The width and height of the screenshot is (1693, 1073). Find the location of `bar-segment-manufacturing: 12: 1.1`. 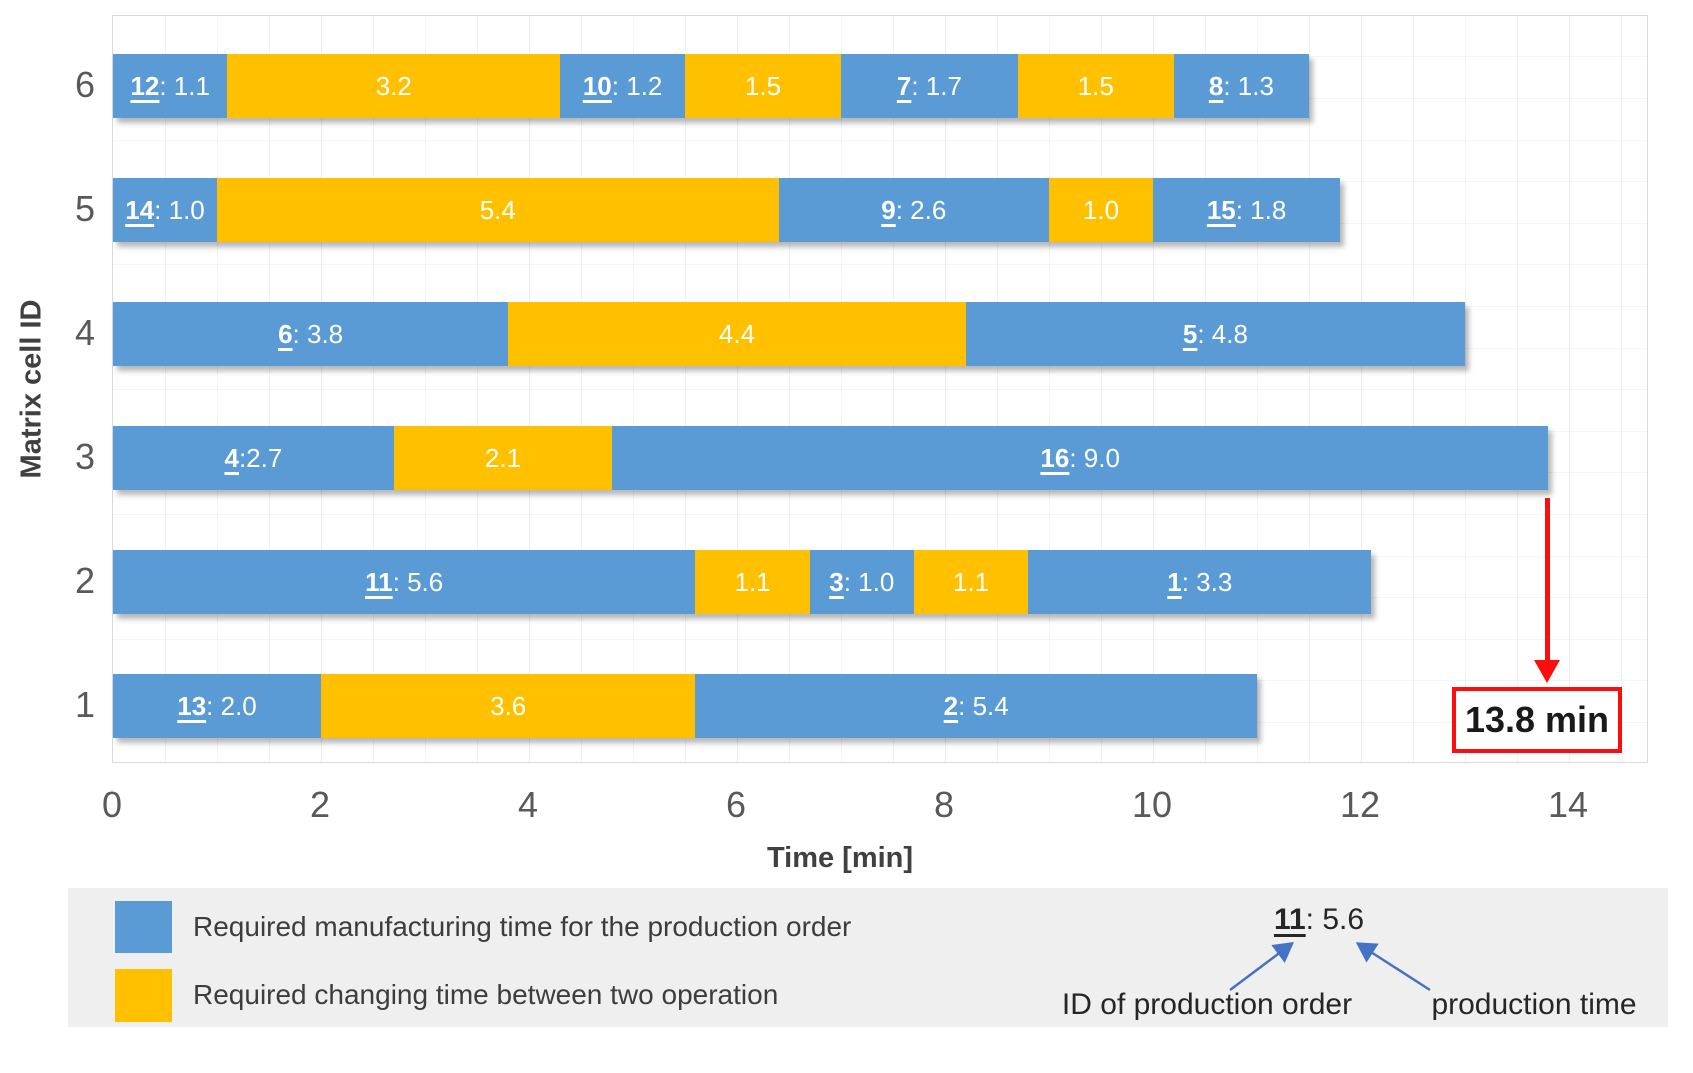

bar-segment-manufacturing: 12: 1.1 is located at coordinates (170, 86).